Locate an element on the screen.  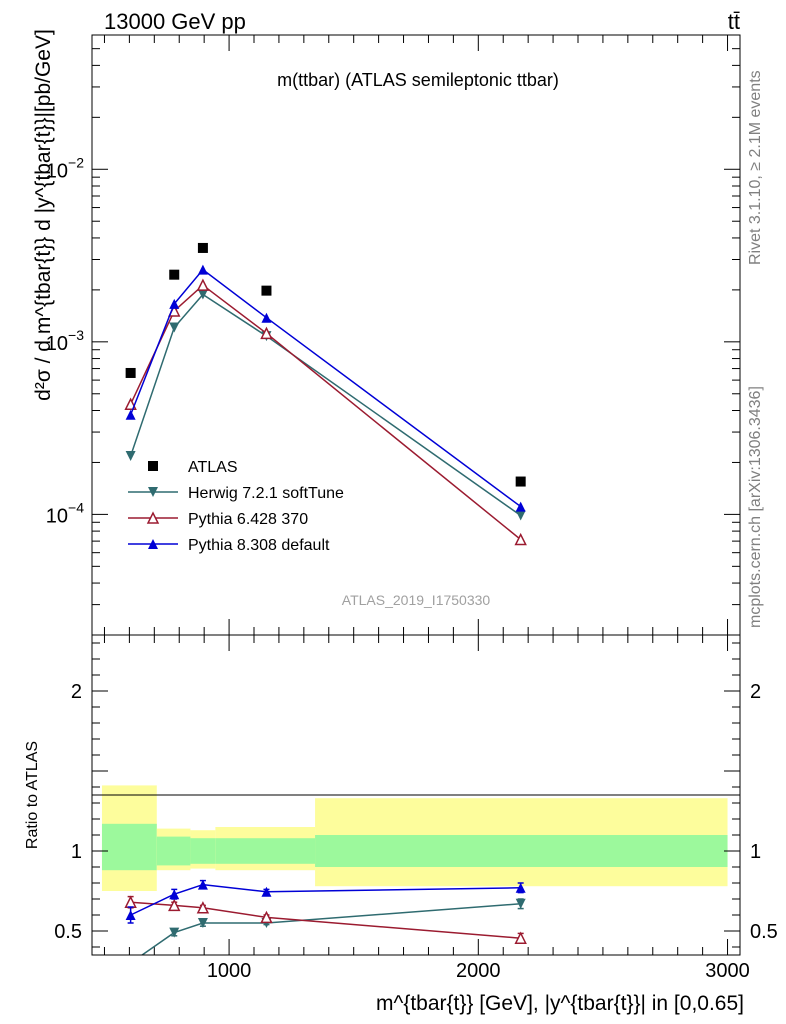
ratio-series-layer is located at coordinates (325, 923).